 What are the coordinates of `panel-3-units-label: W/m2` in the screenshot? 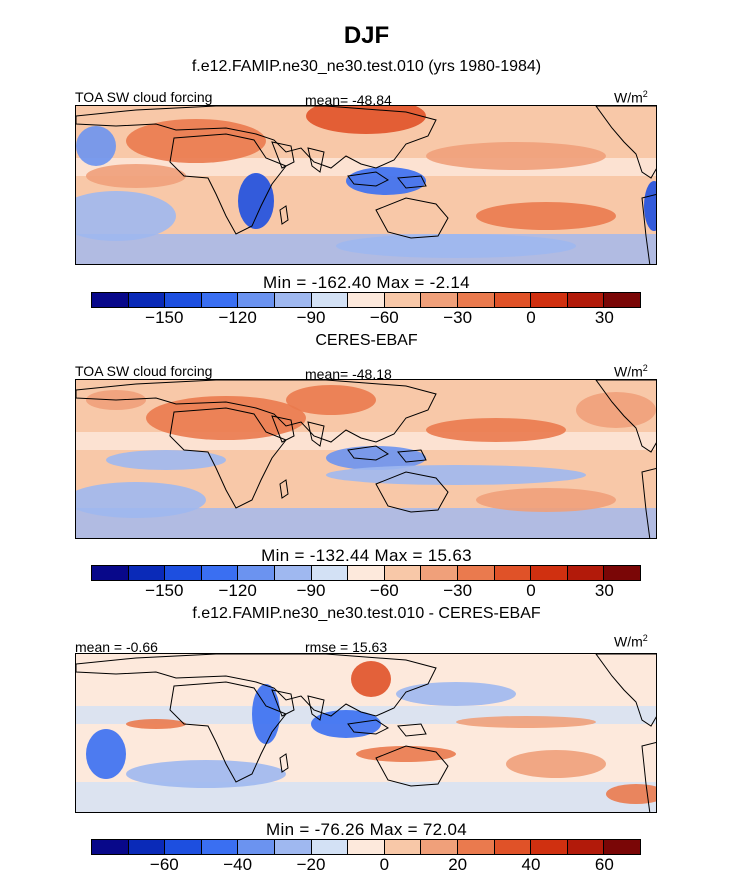 It's located at (631, 641).